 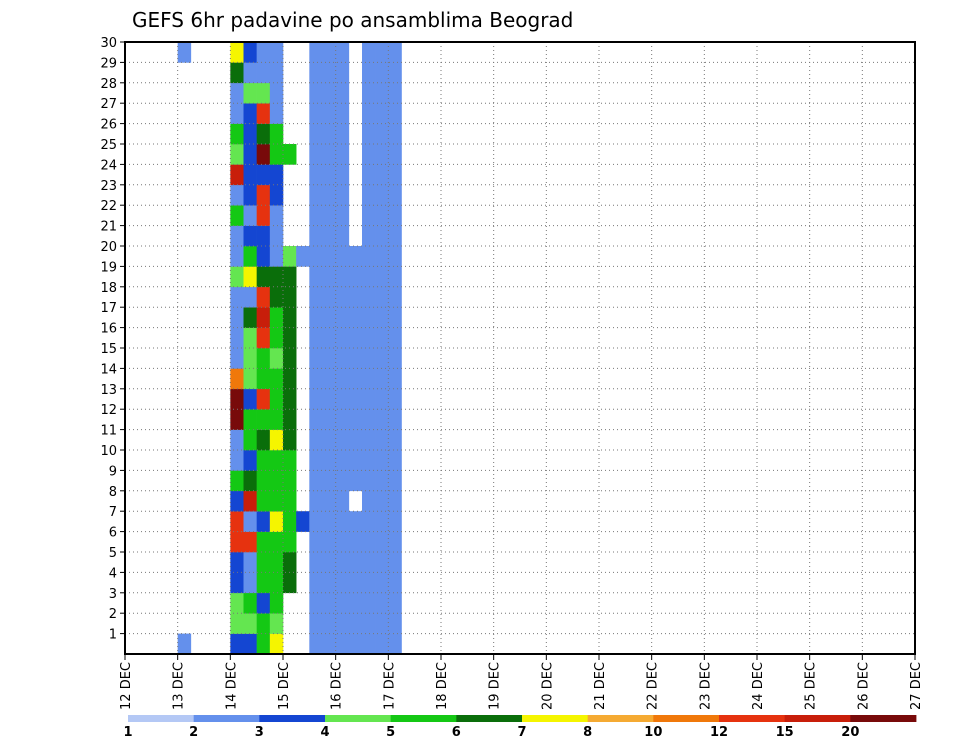 I want to click on y-tick-label: 17, so click(x=108, y=308).